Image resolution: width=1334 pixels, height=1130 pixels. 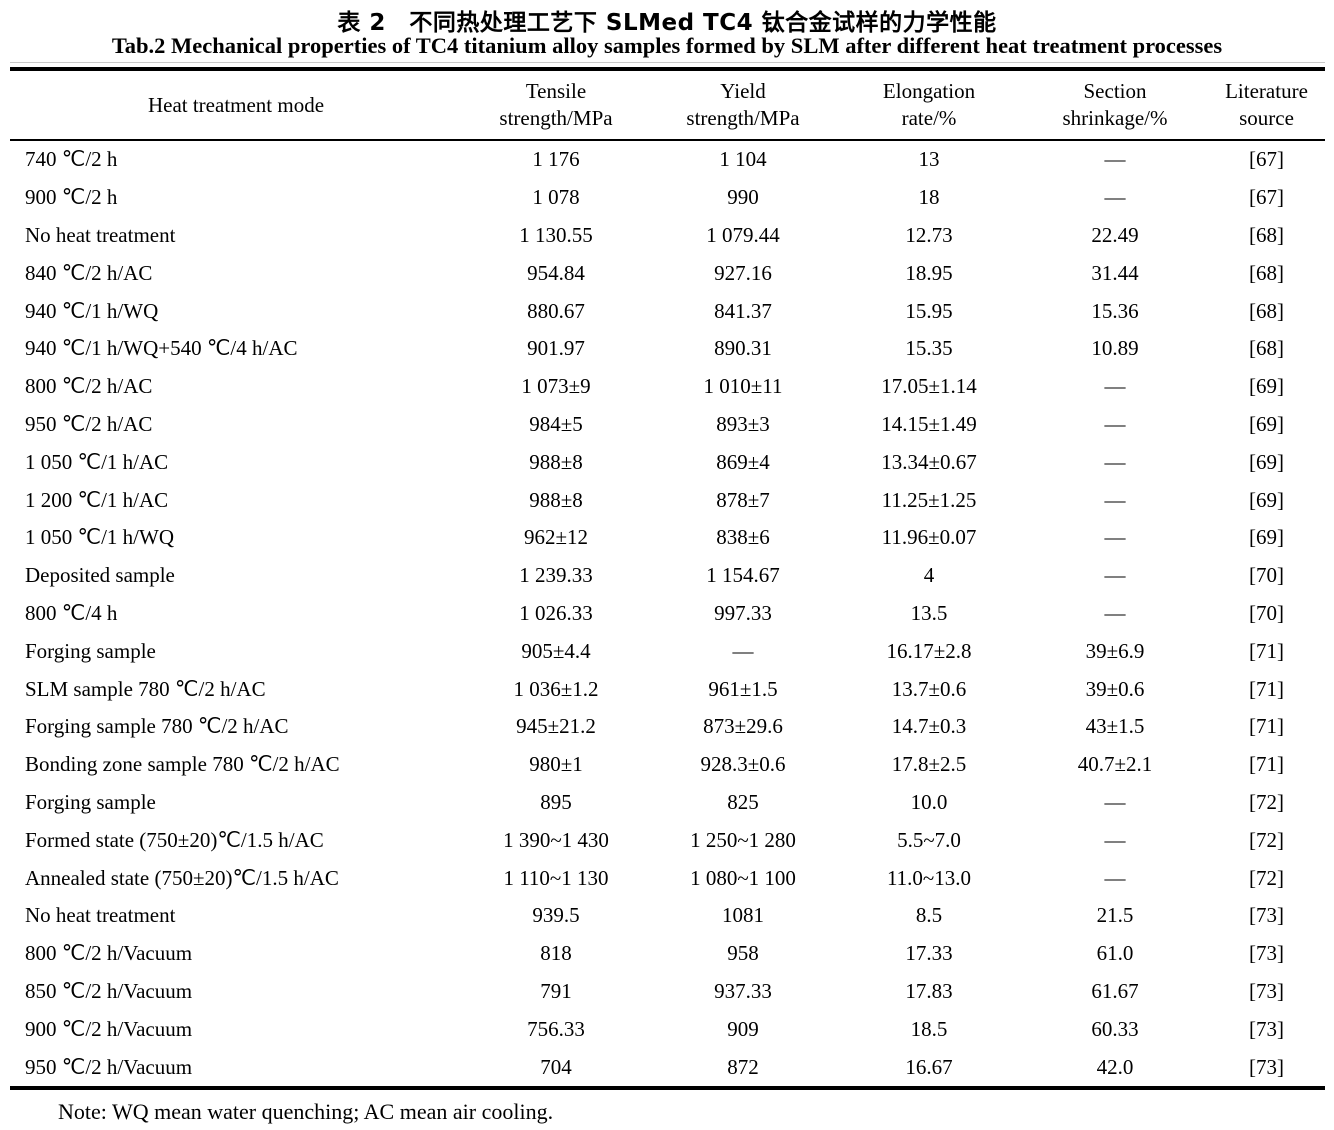 I want to click on table-cell: 15.35, so click(x=929, y=348).